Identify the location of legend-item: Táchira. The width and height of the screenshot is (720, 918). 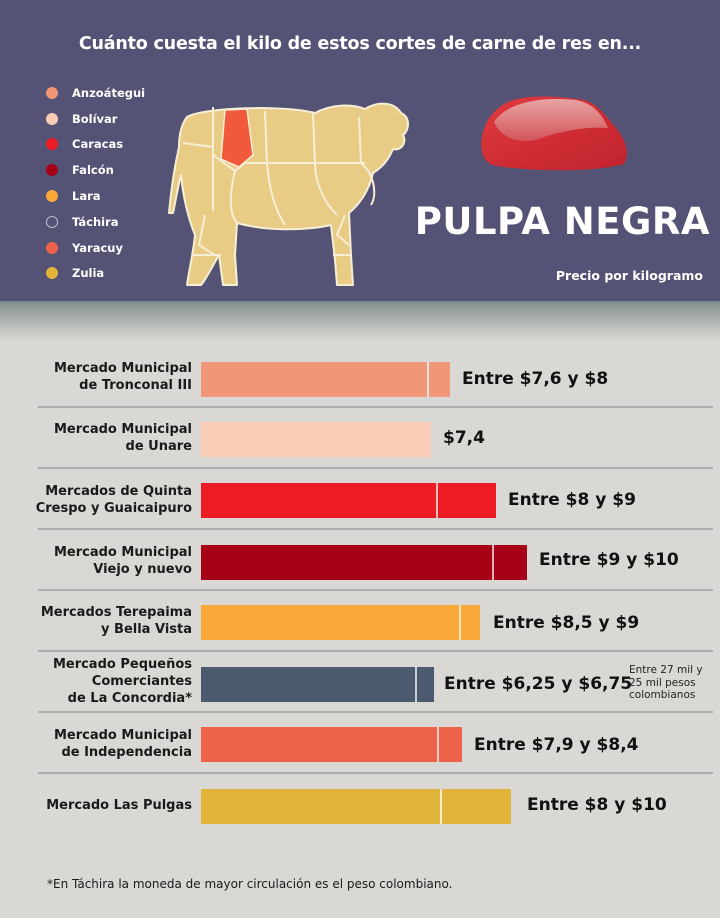
(95, 222).